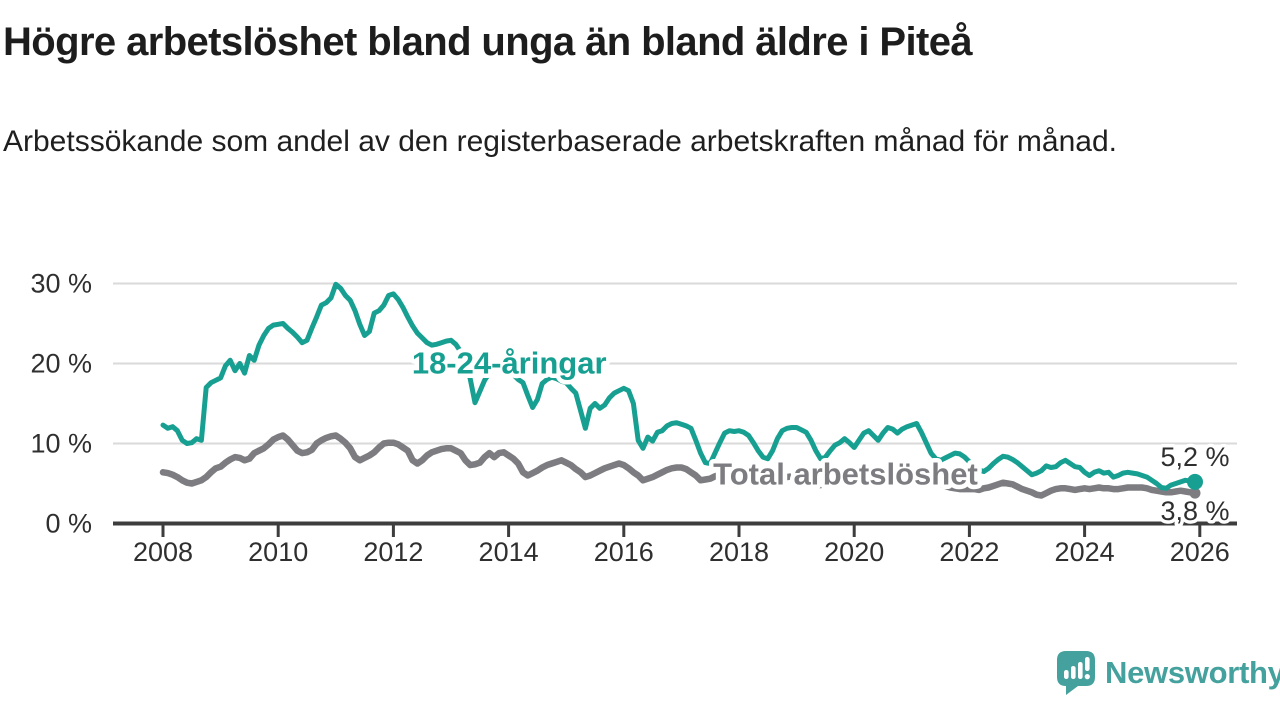 This screenshot has height=720, width=1280. Describe the element at coordinates (61, 284) in the screenshot. I see `y-tick-label: 30 %` at that location.